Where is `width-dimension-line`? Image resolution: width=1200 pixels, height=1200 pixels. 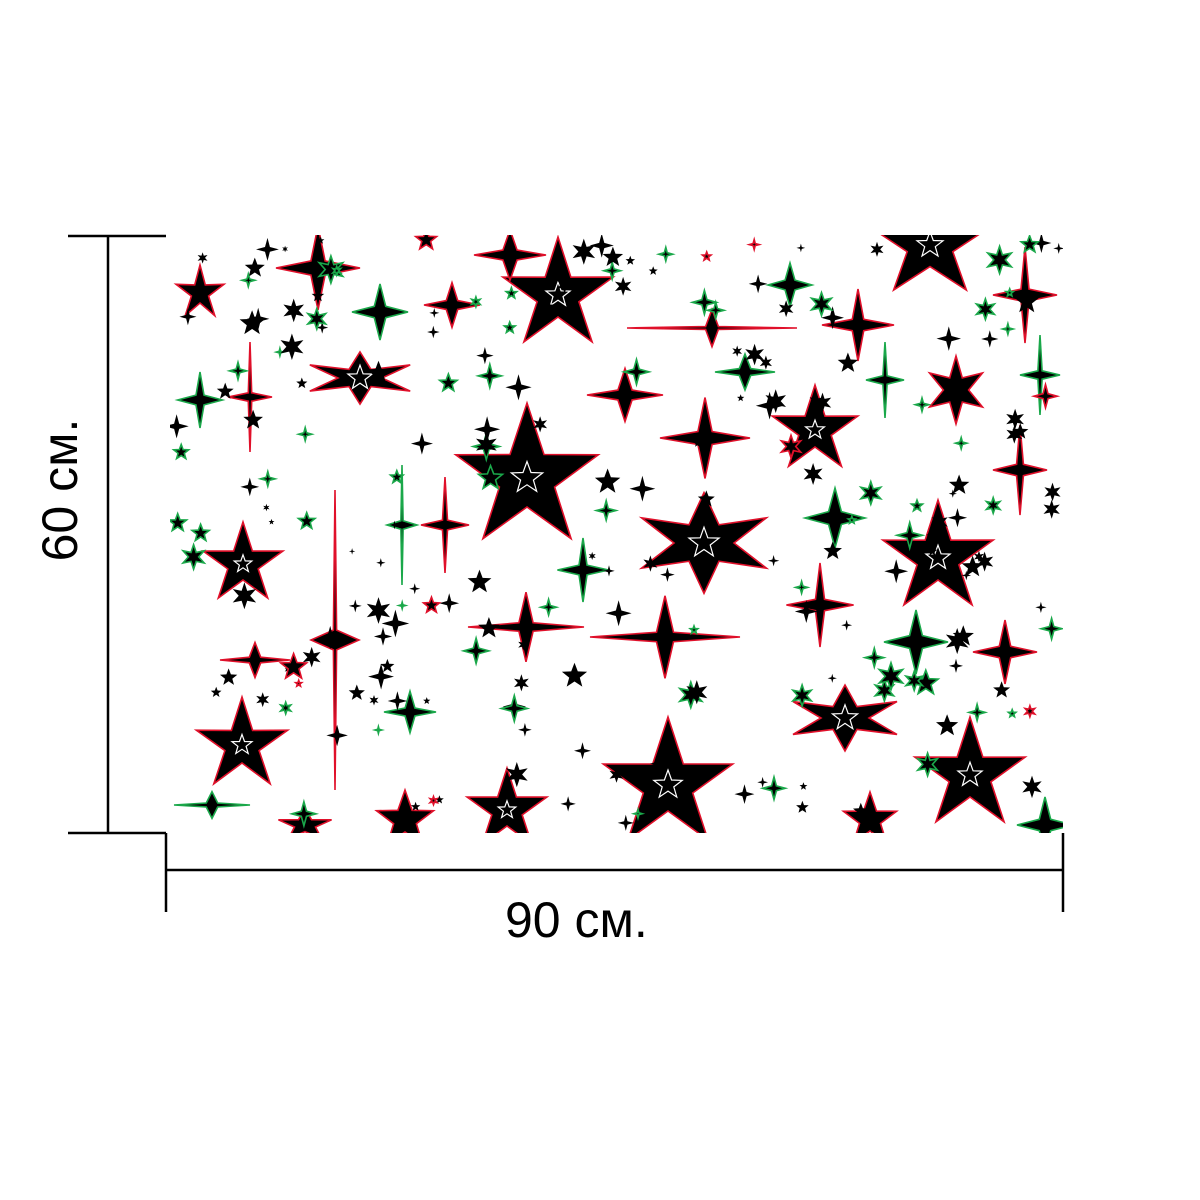 width-dimension-line is located at coordinates (614, 872).